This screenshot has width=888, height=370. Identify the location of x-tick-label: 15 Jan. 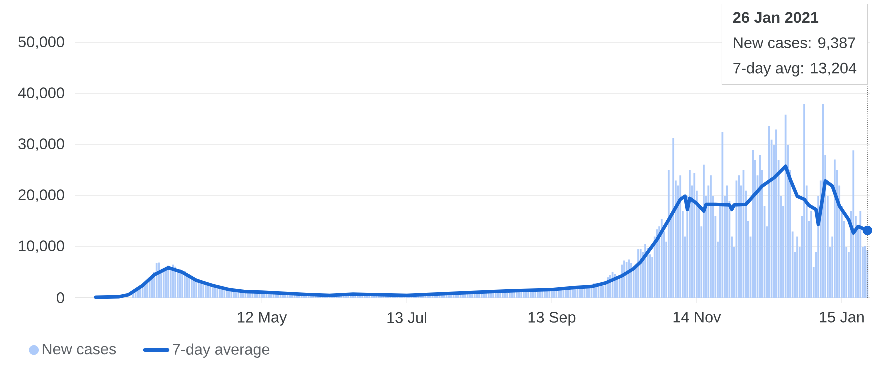
(842, 317).